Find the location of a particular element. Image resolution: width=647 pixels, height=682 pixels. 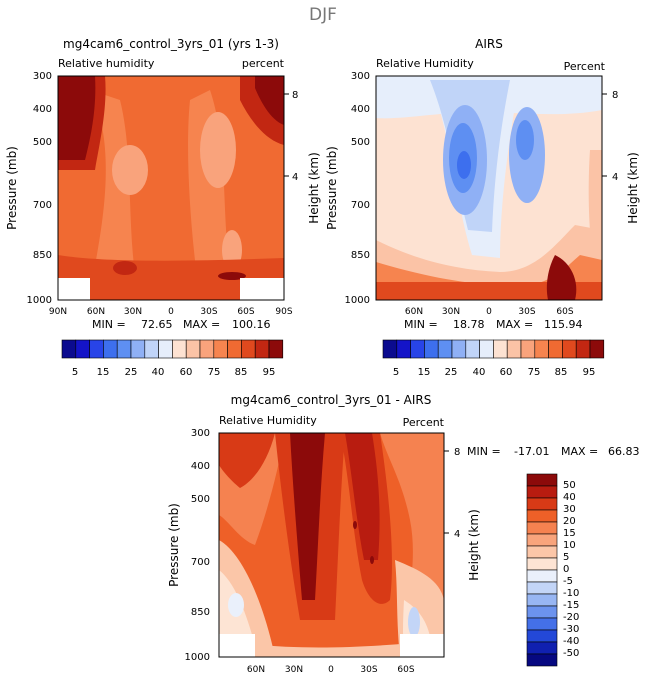

x-ticks: 60N 30N 0 30S 60S is located at coordinates (489, 312).